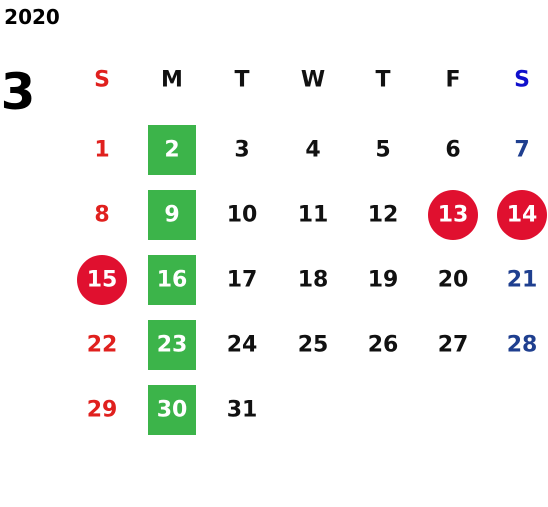 The width and height of the screenshot is (548, 507). I want to click on day-number: 27, so click(453, 345).